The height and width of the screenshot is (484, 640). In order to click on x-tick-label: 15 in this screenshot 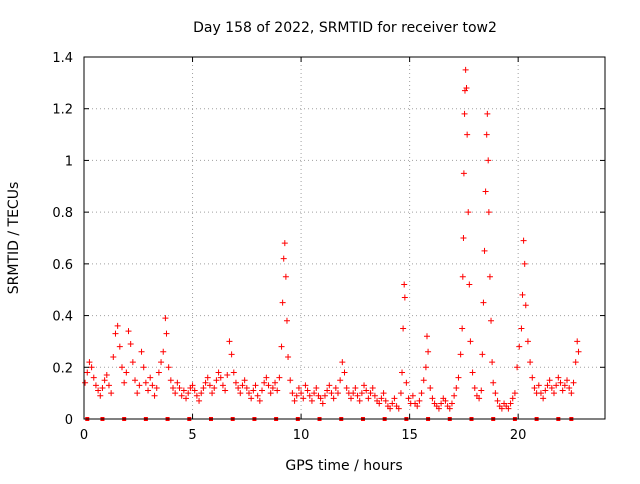, I will do `click(409, 435)`.